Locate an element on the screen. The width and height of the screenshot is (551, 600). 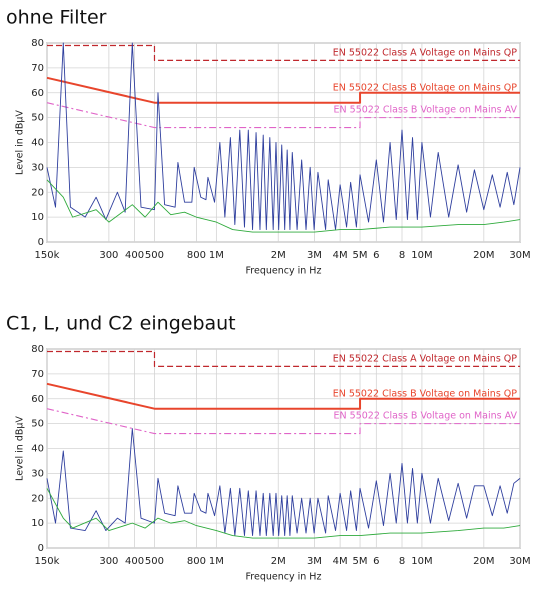
chart-title: ohne Filter is located at coordinates (56, 18).